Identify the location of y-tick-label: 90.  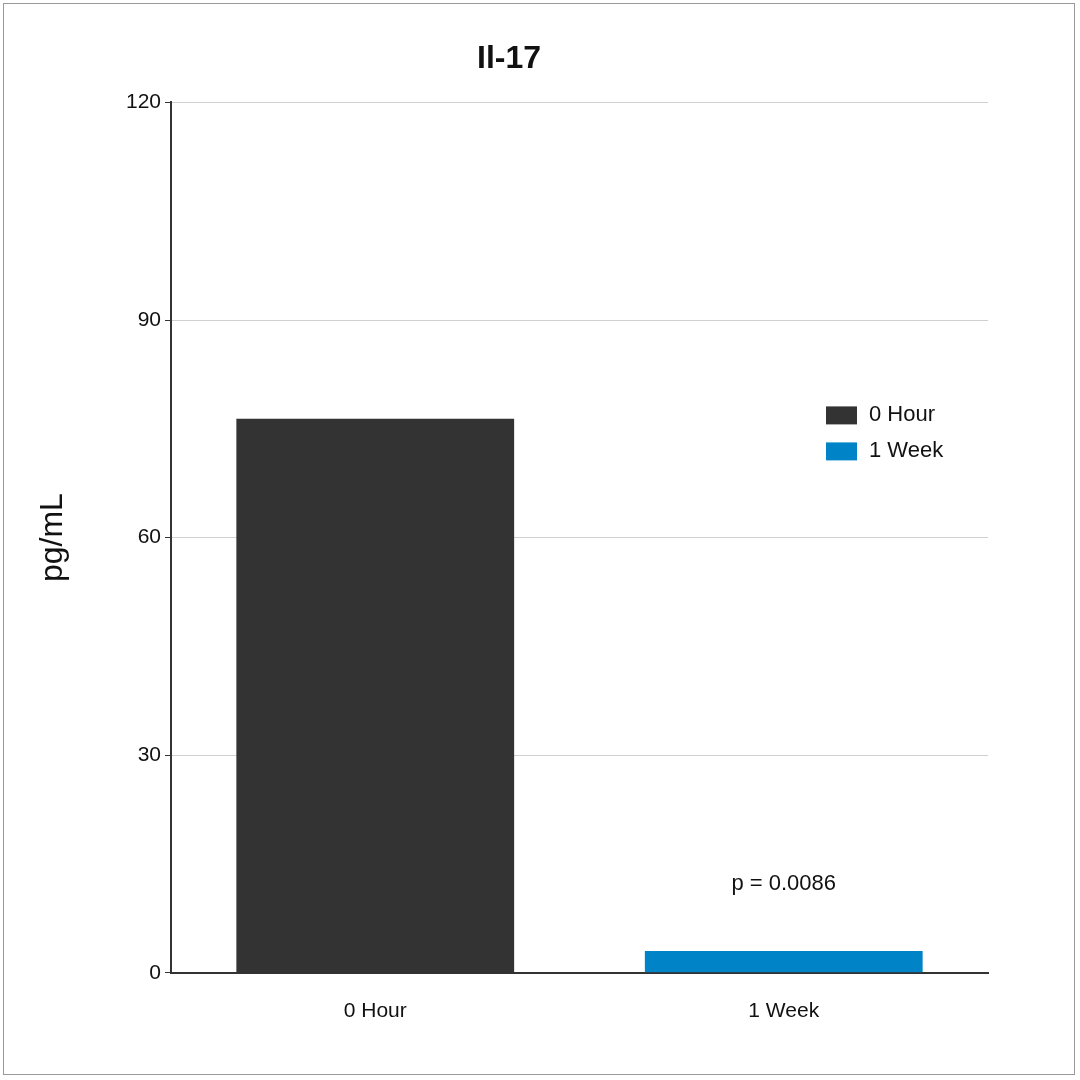
(149, 318).